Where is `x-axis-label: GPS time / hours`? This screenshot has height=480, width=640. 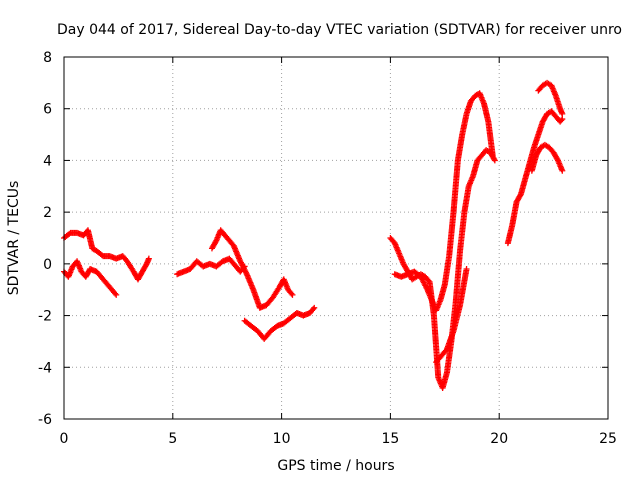 x-axis-label: GPS time / hours is located at coordinates (335, 466).